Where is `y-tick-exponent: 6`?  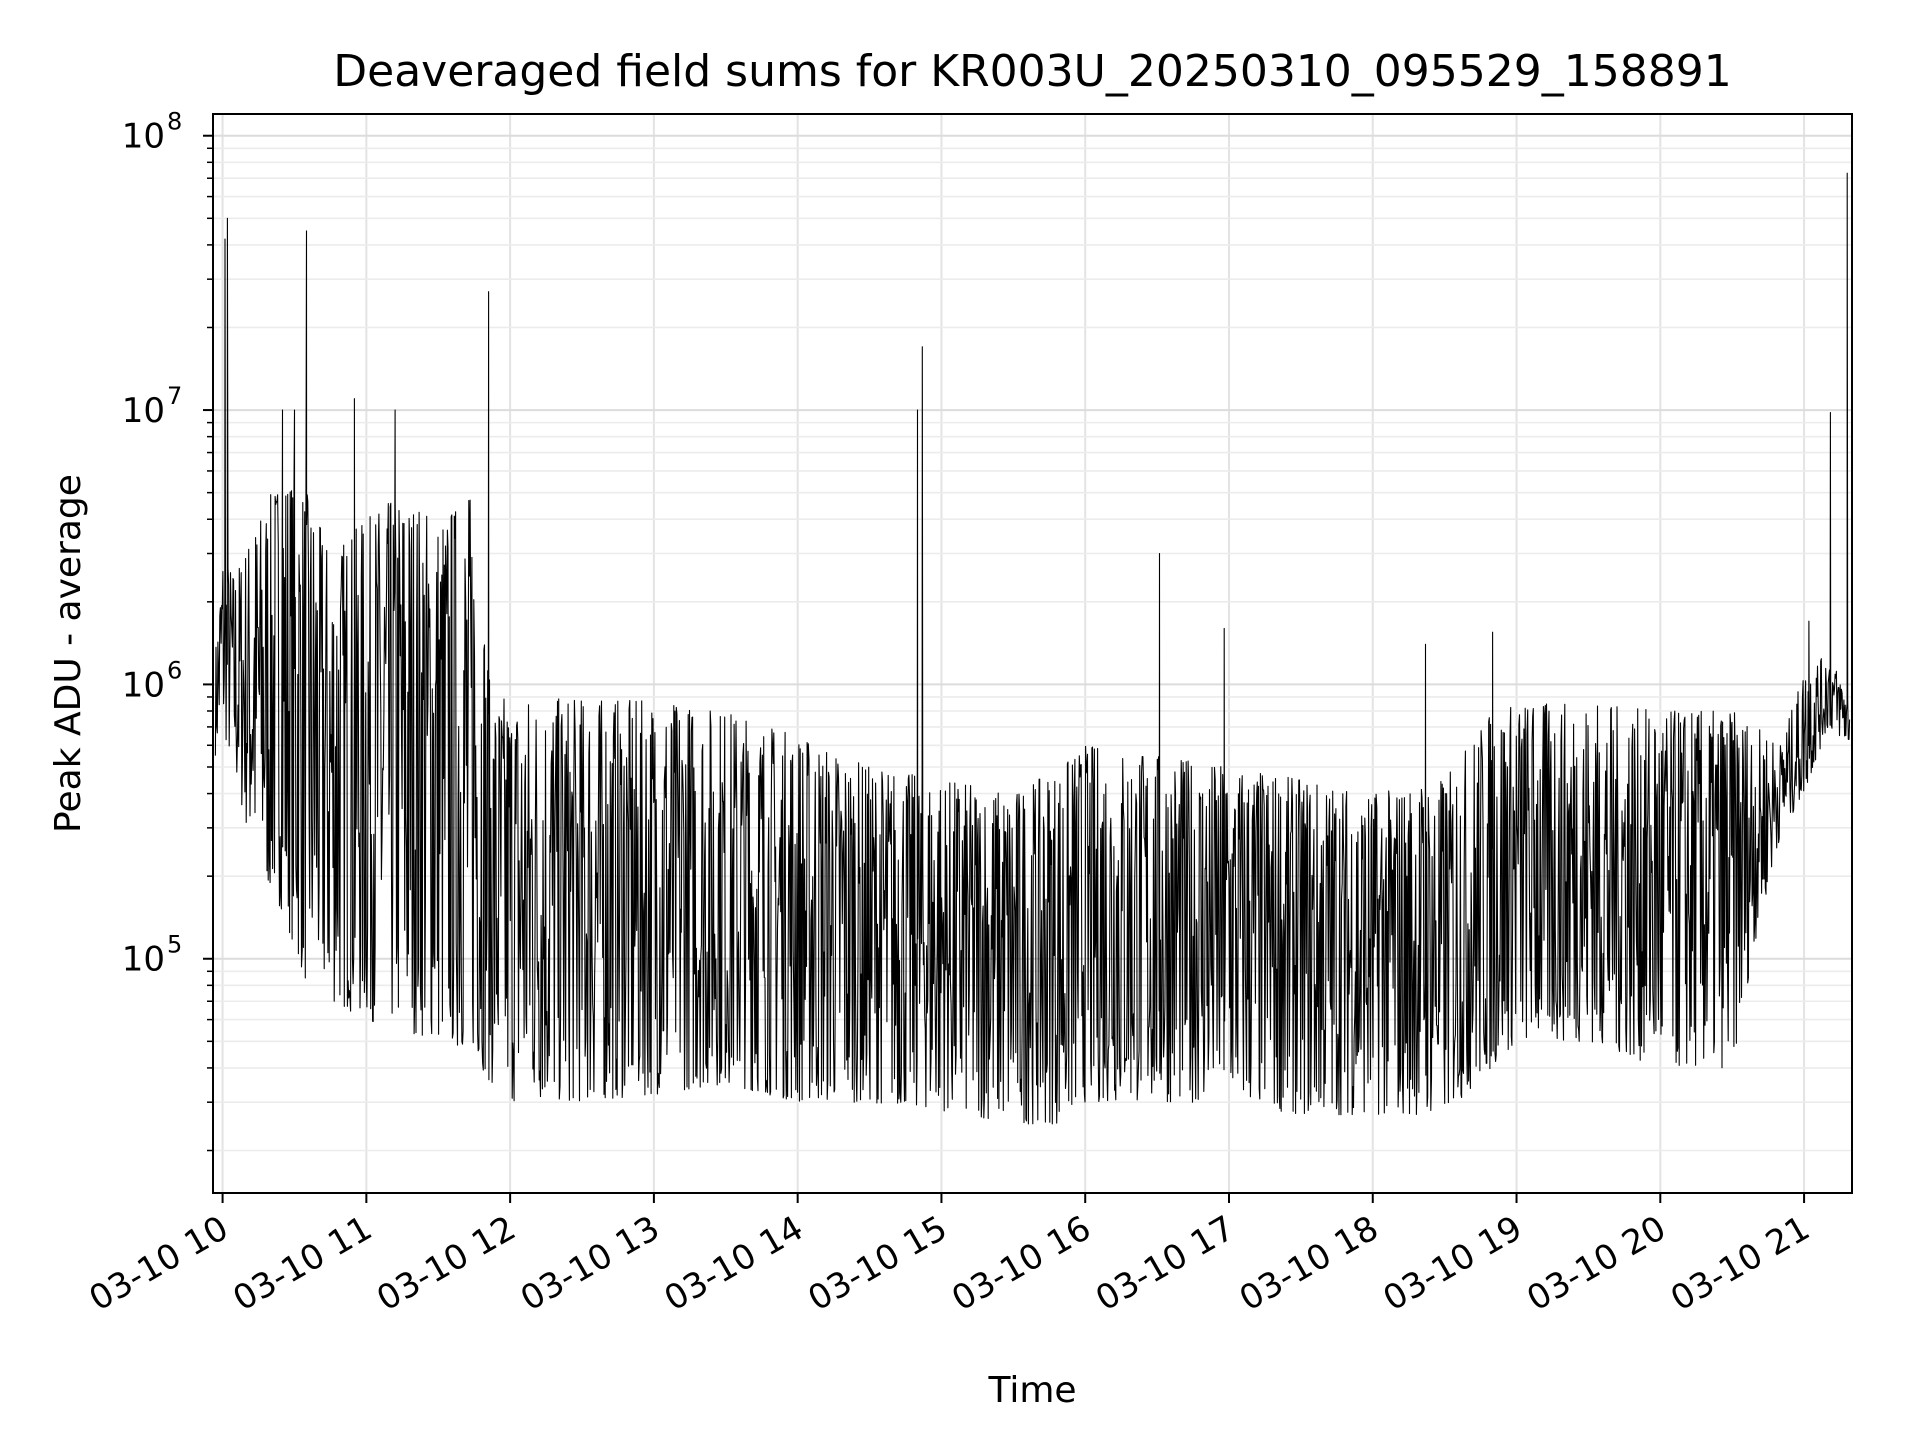
y-tick-exponent: 6 is located at coordinates (174, 670).